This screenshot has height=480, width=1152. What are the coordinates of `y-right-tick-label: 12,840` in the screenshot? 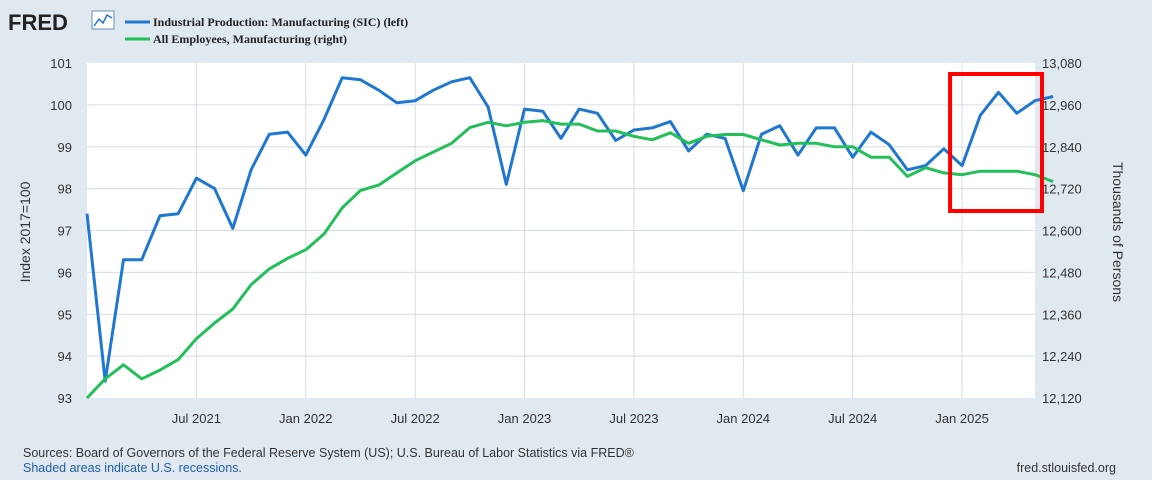 It's located at (1062, 147).